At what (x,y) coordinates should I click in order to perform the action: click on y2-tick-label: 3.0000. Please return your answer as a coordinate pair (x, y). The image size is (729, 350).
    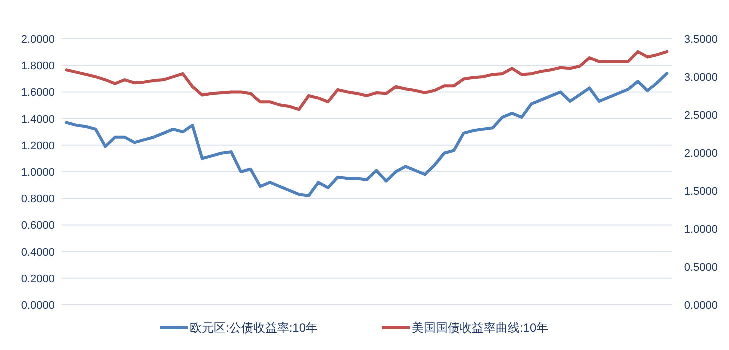
    Looking at the image, I should click on (701, 78).